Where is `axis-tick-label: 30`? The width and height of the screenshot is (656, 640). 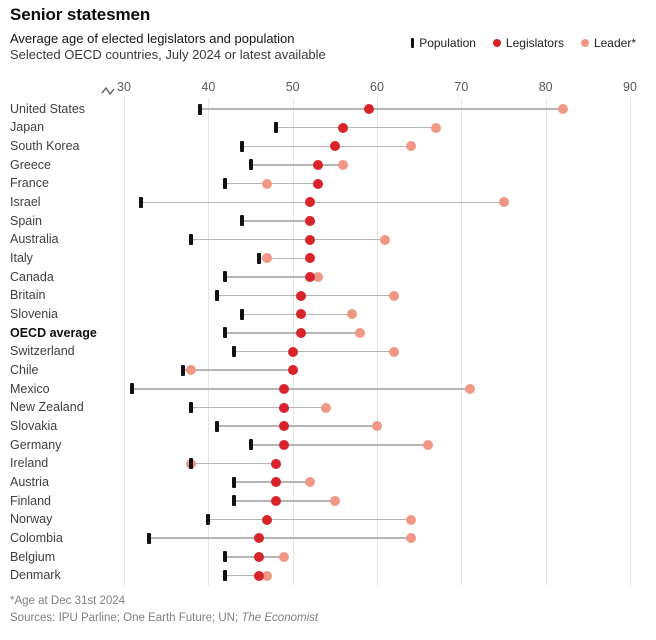
axis-tick-label: 30 is located at coordinates (124, 87).